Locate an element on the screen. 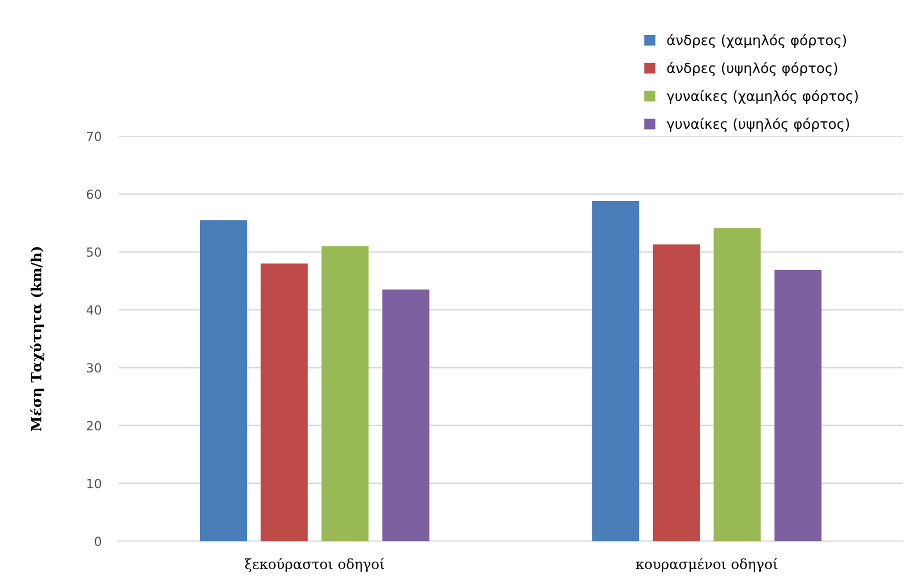 Image resolution: width=912 pixels, height=587 pixels. y-axis-title: Μέση Ταχύτητα (km/h) is located at coordinates (37, 339).